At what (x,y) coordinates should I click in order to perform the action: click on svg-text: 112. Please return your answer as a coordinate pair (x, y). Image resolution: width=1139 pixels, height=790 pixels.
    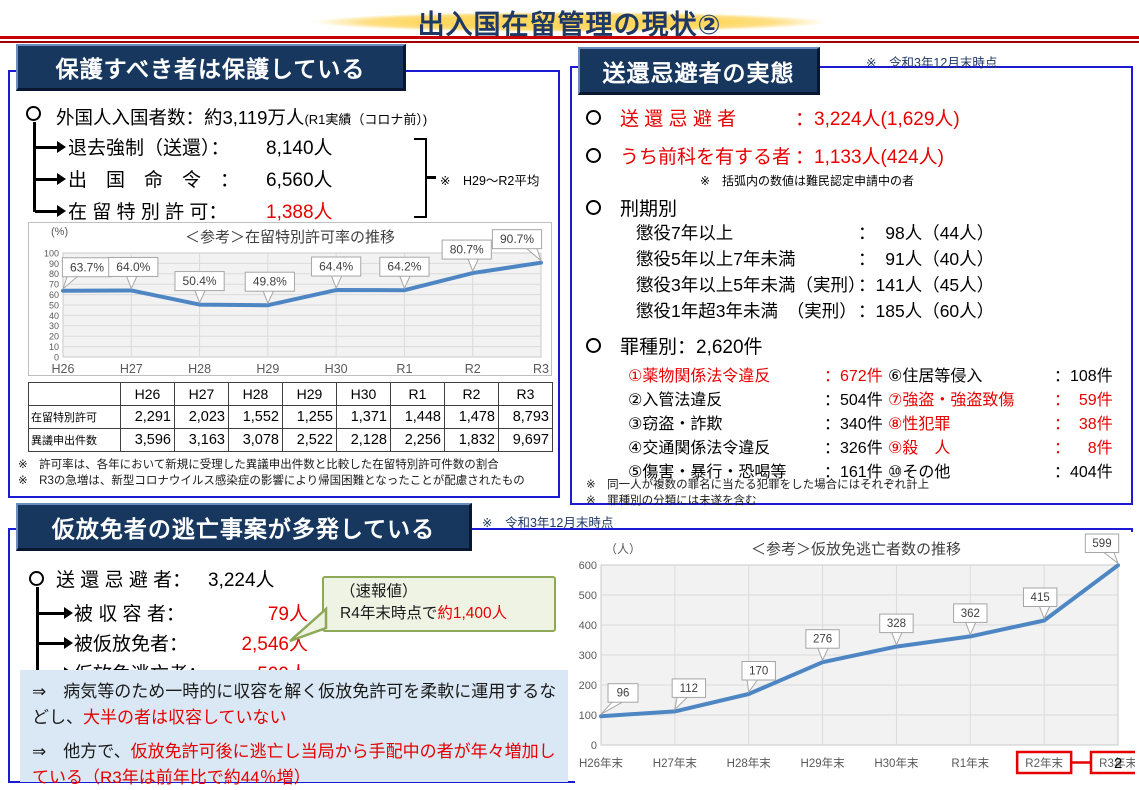
    Looking at the image, I should click on (689, 689).